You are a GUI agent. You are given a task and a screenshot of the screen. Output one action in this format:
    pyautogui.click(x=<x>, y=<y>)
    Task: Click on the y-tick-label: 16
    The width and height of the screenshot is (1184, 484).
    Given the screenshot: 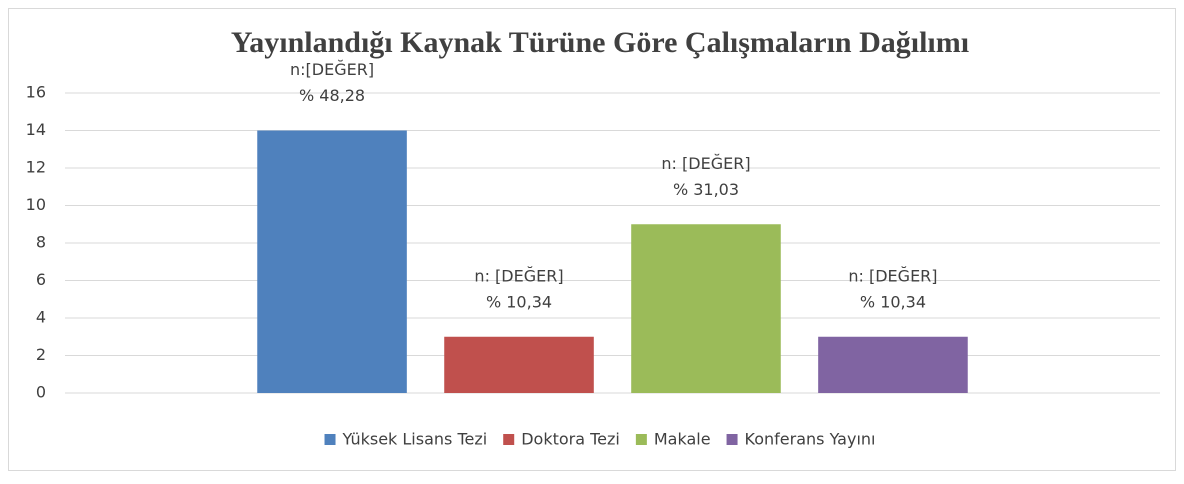 What is the action you would take?
    pyautogui.click(x=36, y=92)
    